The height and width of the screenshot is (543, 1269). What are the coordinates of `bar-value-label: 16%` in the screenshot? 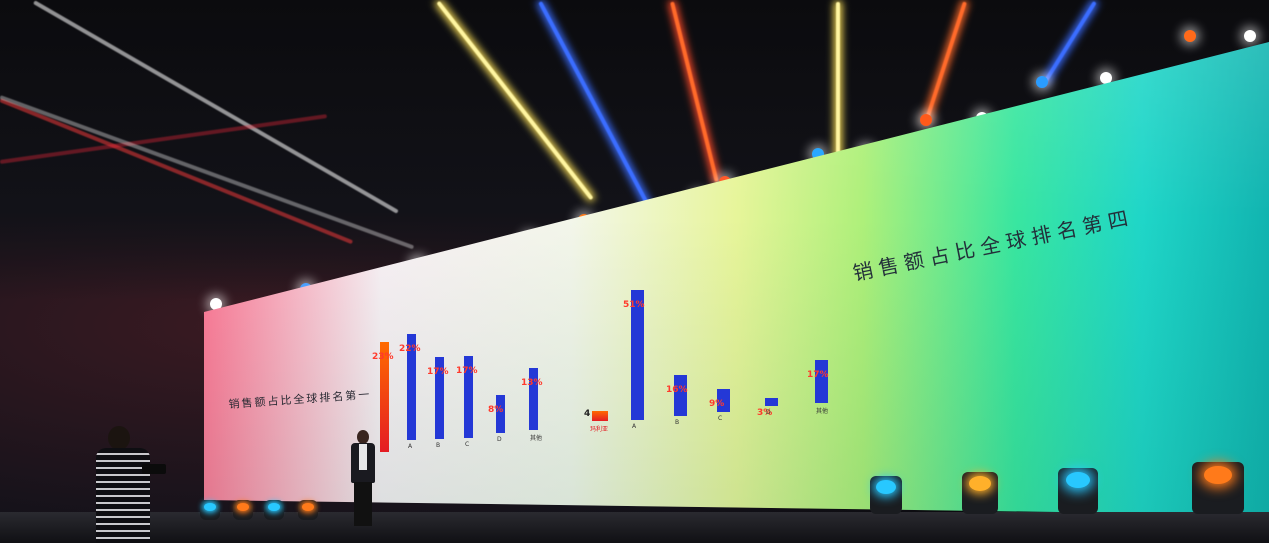 It's located at (677, 390).